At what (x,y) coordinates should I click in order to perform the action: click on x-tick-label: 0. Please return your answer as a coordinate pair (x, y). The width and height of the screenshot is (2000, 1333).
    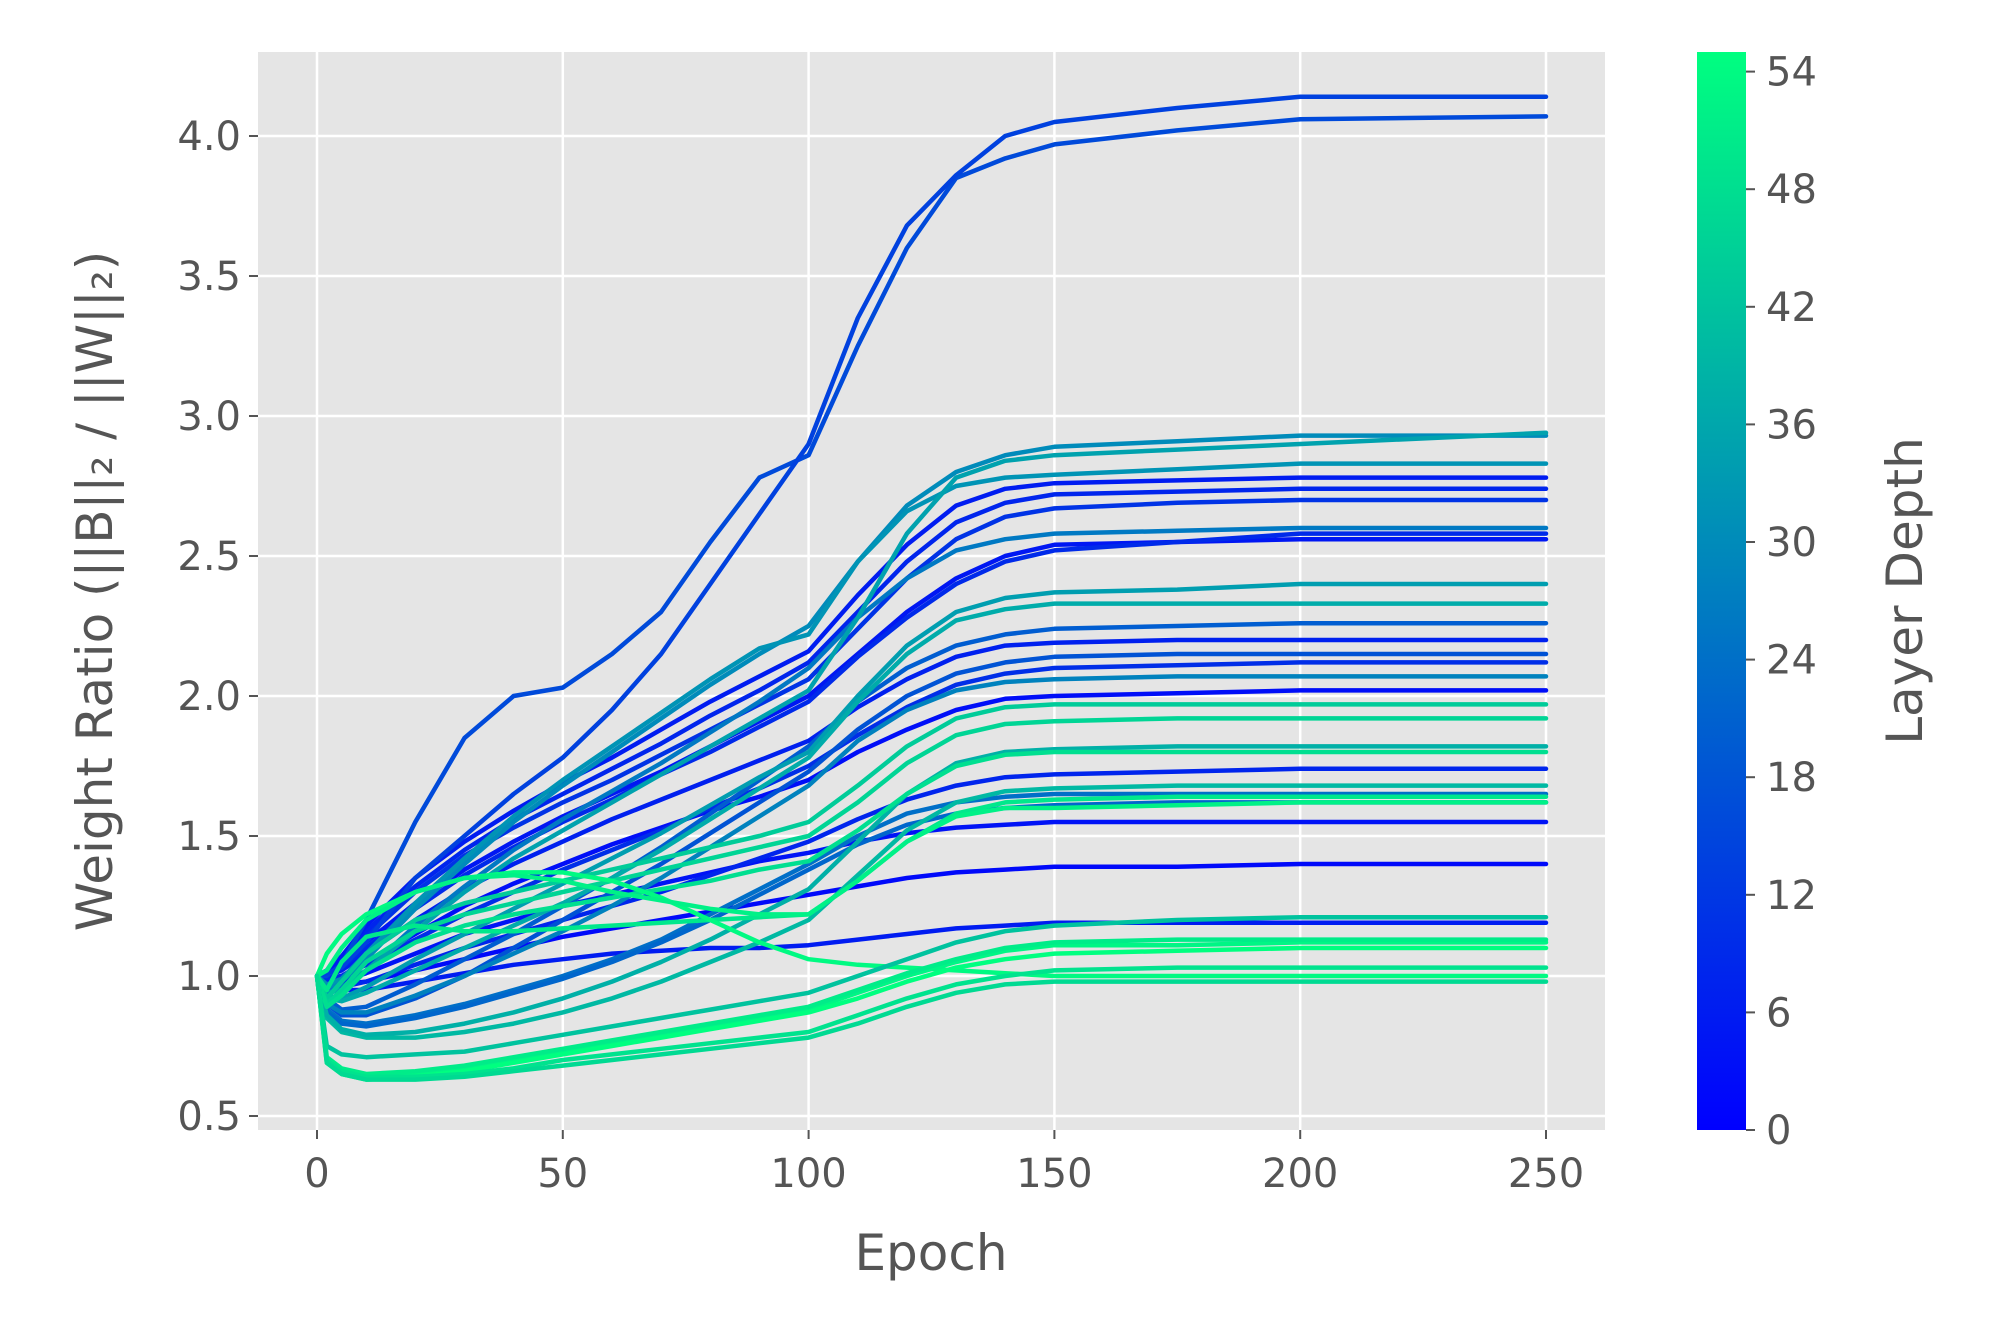
    Looking at the image, I should click on (316, 1174).